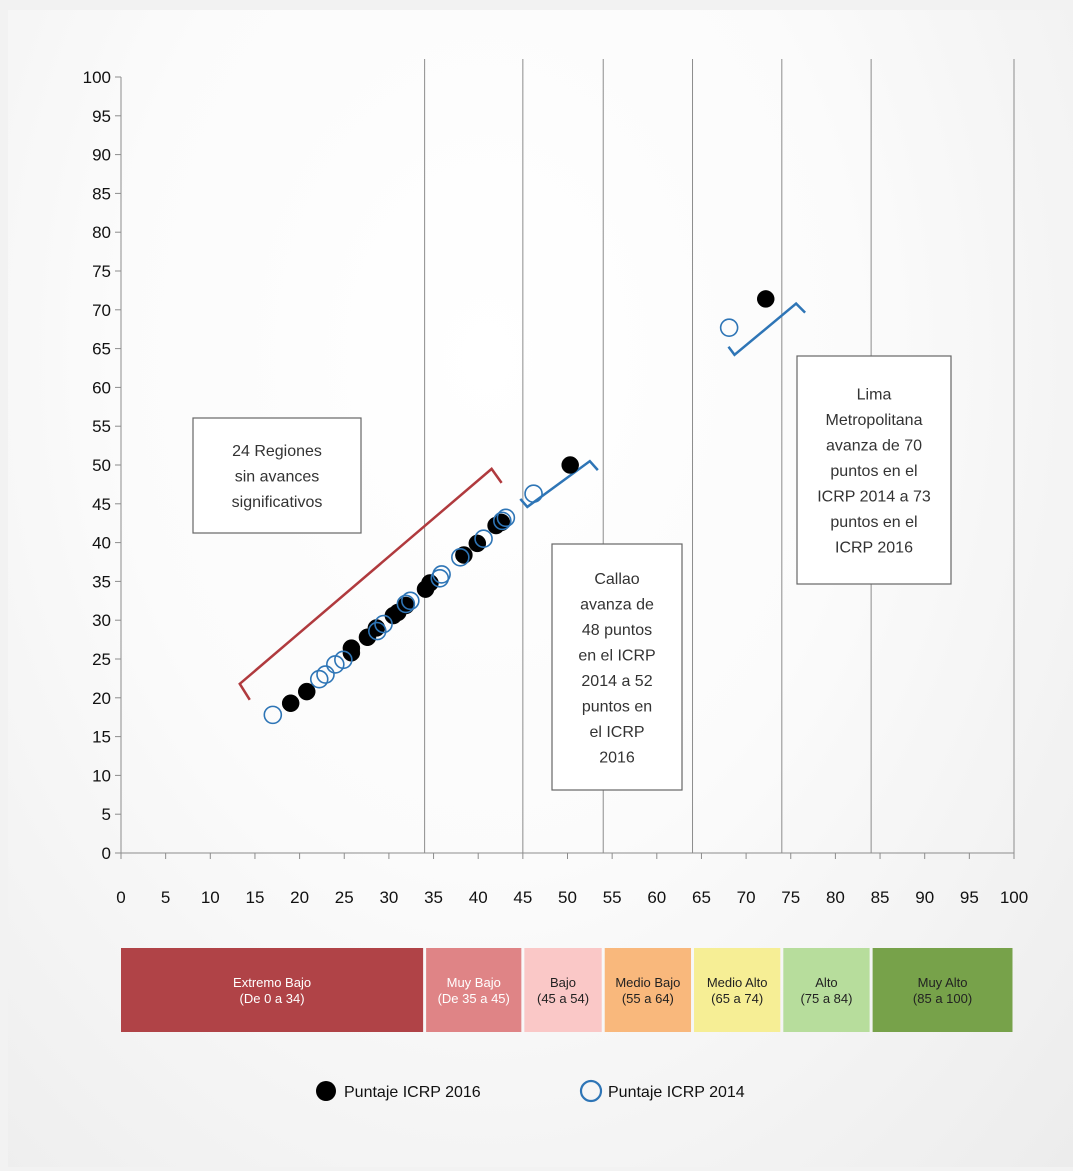 The image size is (1073, 1171). I want to click on legend: Puntaje ICRP 2016 Puntaje ICRP 2014, so click(530, 1091).